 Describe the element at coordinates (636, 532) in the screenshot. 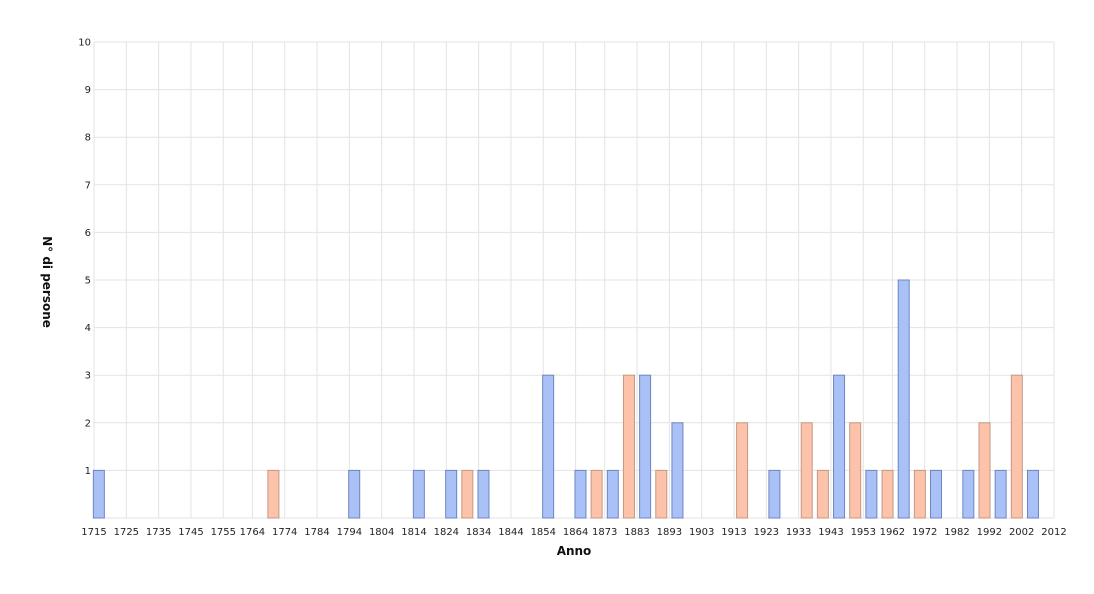

I see `x-tick-label: 1883` at that location.